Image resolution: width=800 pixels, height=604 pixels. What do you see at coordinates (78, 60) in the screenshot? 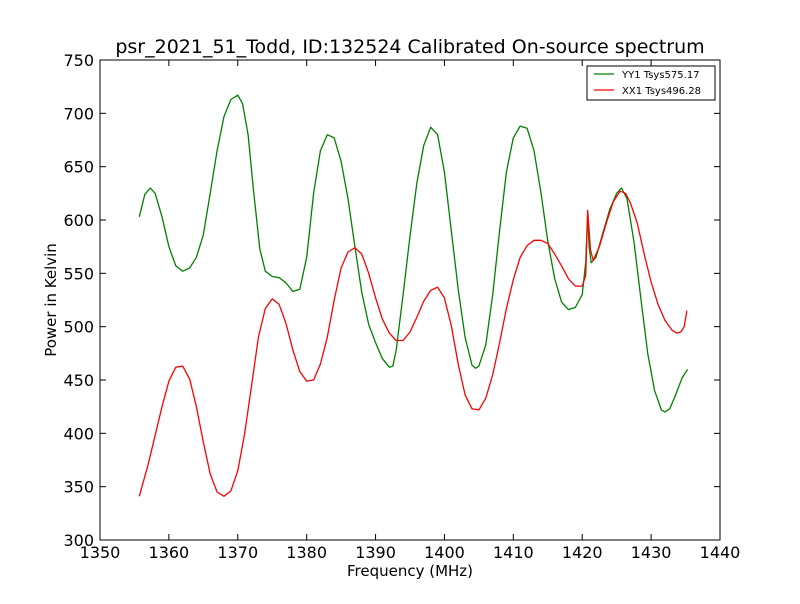
I see `y-tick-label: 750` at bounding box center [78, 60].